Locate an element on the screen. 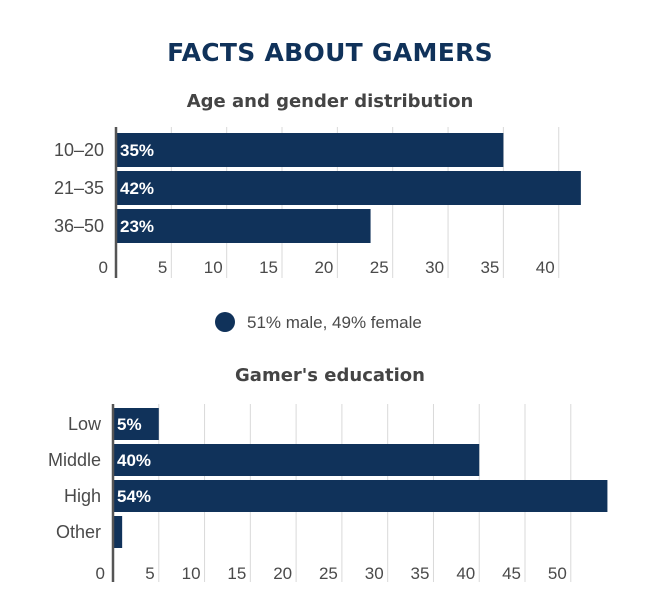 The image size is (660, 613). x-tick-label: 50 is located at coordinates (557, 573).